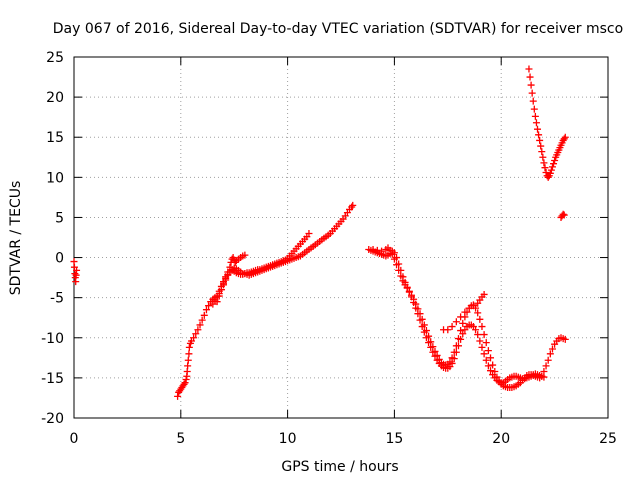  Describe the element at coordinates (339, 467) in the screenshot. I see `x-axis-label: GPS time / hours` at that location.